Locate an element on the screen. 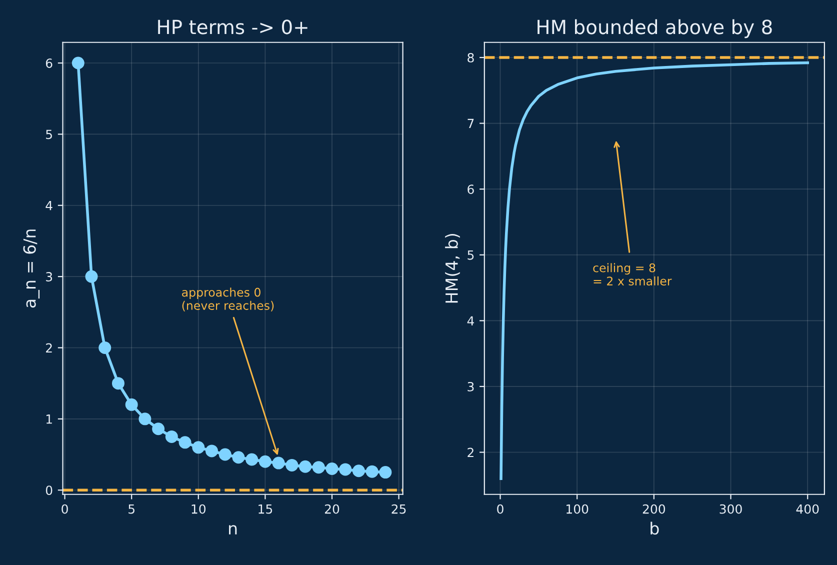 This screenshot has height=565, width=837. x-tick-label: 400 is located at coordinates (807, 509).